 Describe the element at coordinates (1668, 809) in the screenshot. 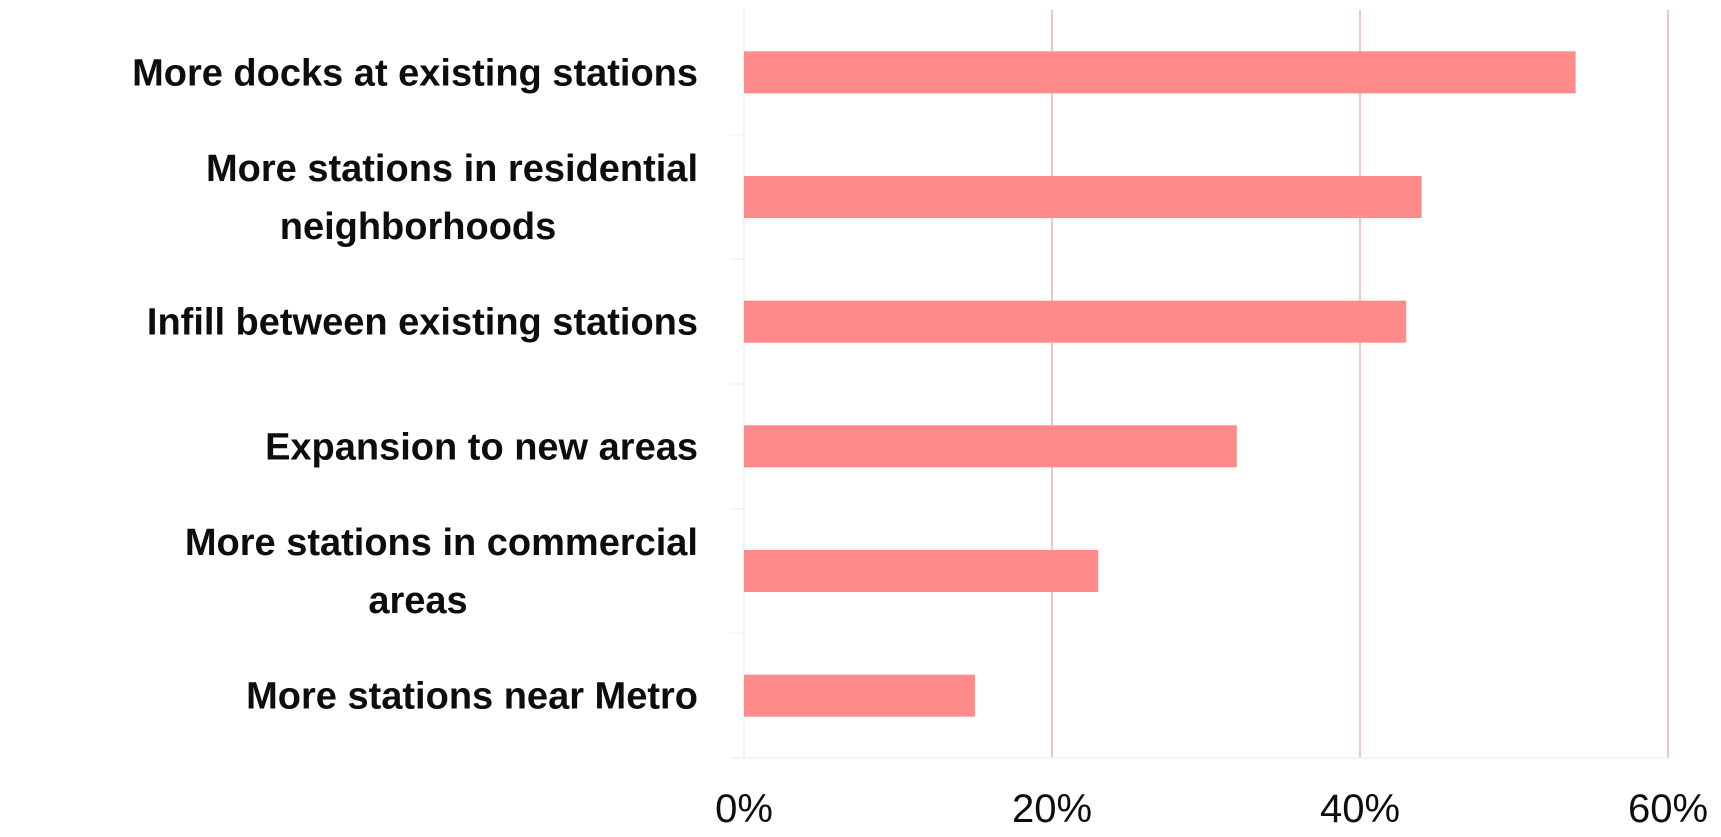

I see `x-tick-label: 60%` at that location.